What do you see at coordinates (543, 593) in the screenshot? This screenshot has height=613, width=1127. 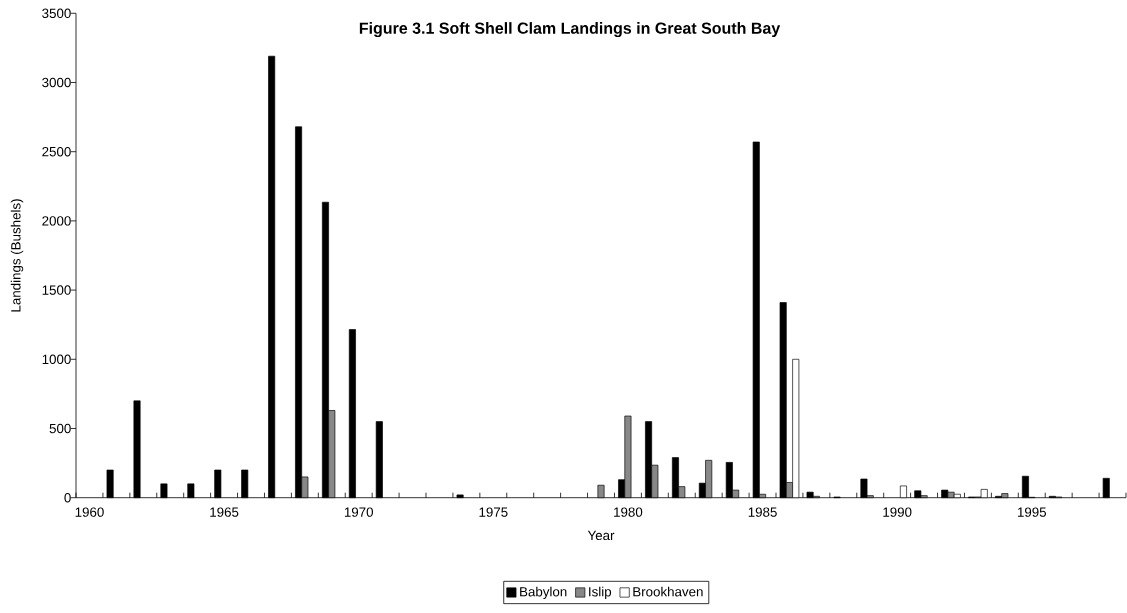 I see `legend-label: Babylon` at bounding box center [543, 593].